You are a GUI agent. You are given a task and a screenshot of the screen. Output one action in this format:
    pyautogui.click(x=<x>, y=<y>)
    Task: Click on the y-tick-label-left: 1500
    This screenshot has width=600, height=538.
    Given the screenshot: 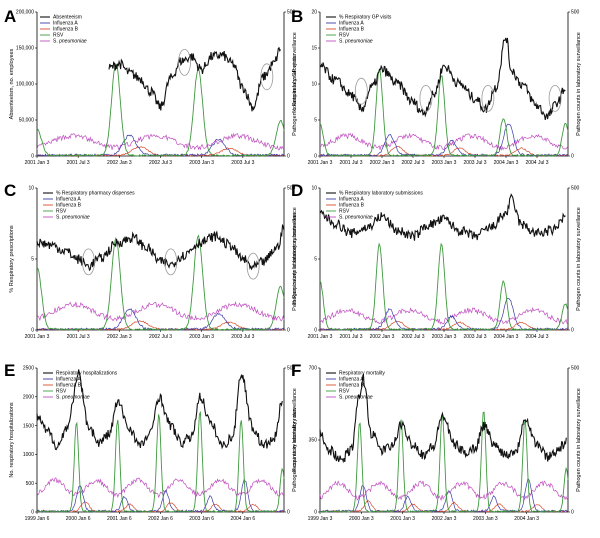 What is the action you would take?
    pyautogui.click(x=28, y=426)
    